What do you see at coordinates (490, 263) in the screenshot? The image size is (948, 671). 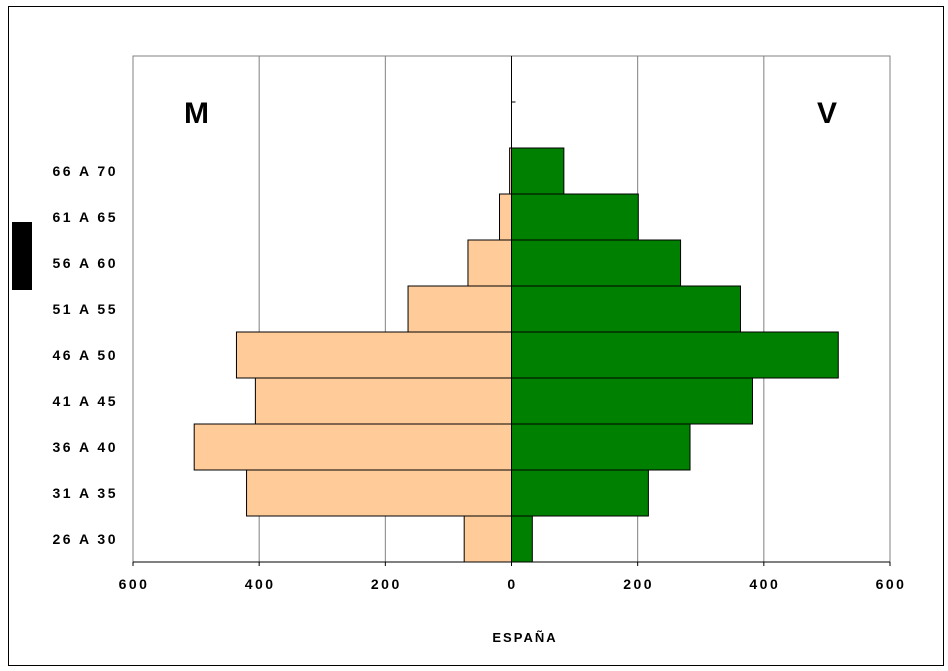 I see `bar-M-56A60` at bounding box center [490, 263].